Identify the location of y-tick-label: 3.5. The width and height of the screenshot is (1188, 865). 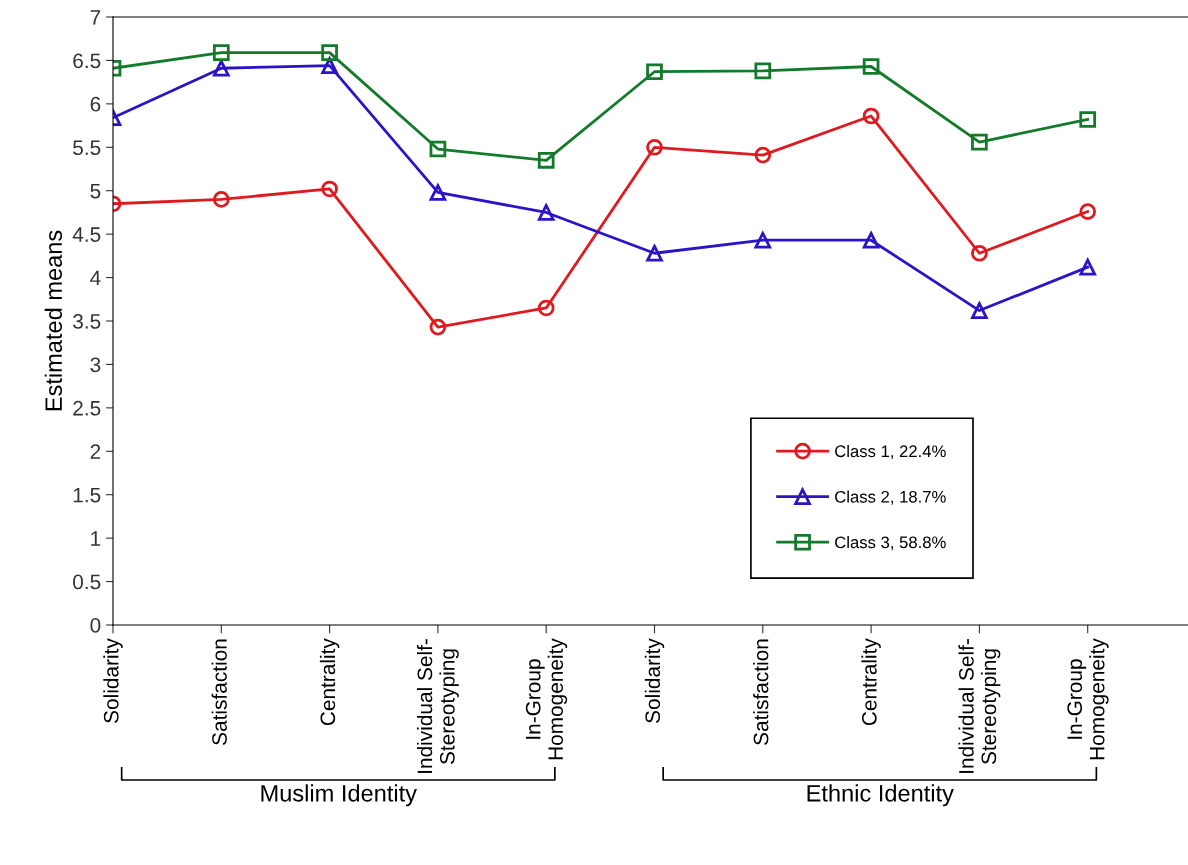
(87, 321).